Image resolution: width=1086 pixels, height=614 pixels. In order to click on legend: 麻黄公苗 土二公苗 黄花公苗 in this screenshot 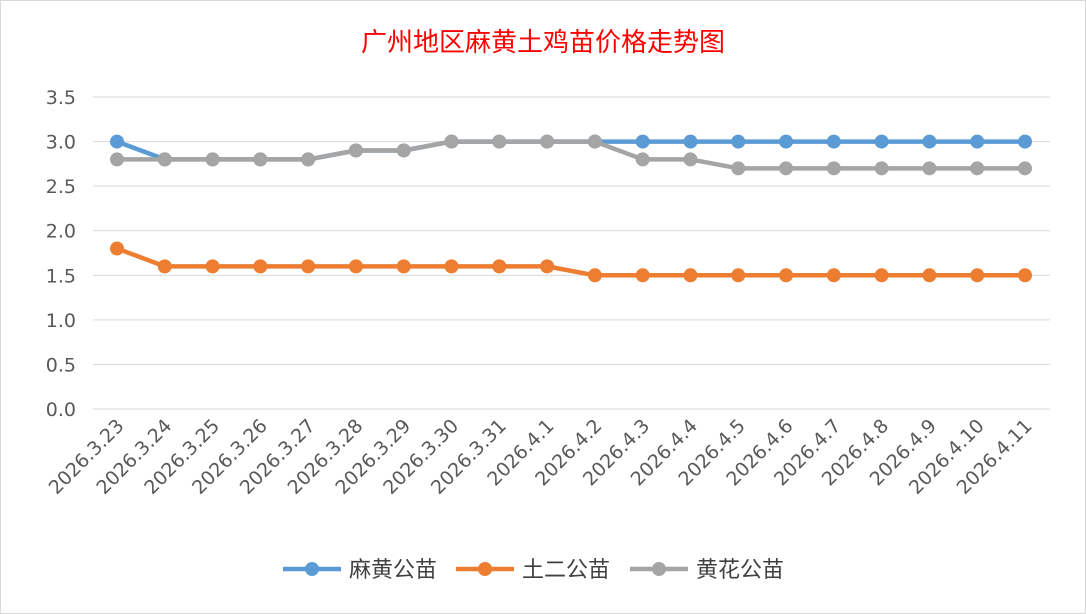, I will do `click(533, 570)`.